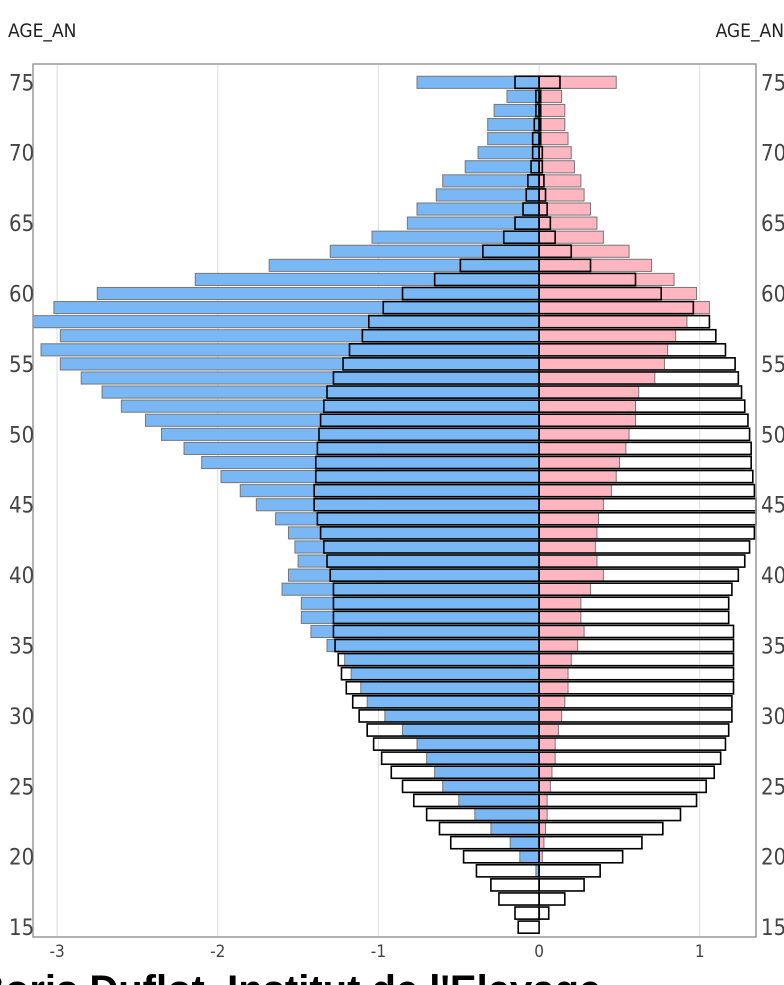  Describe the element at coordinates (21, 83) in the screenshot. I see `y-tick-left-75: 75` at that location.